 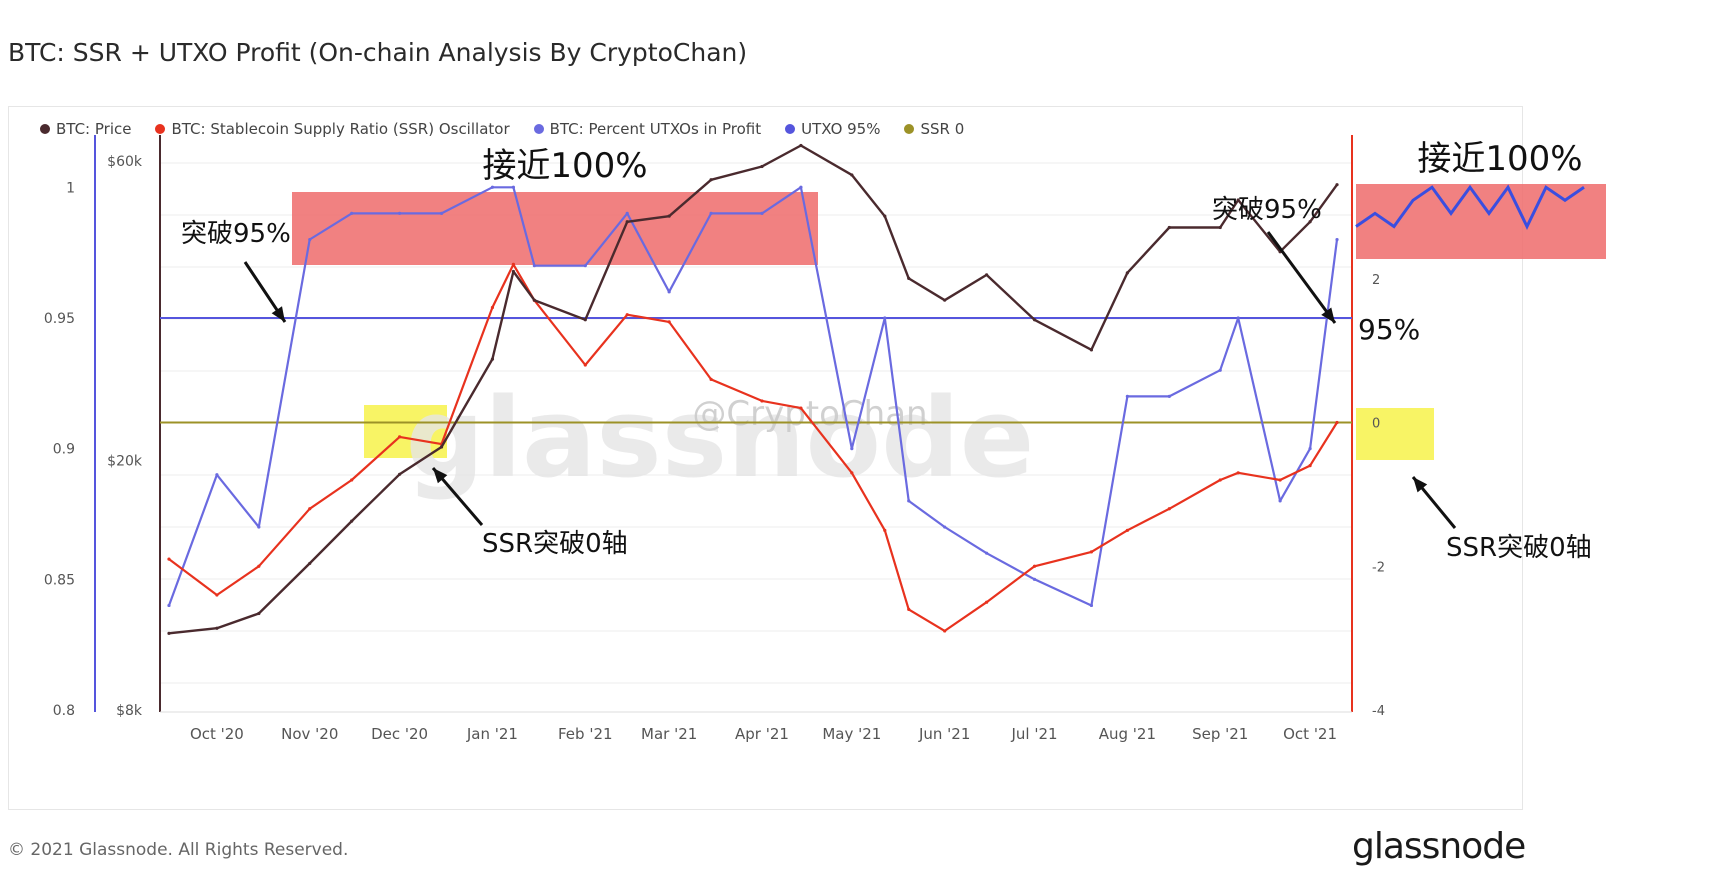 What do you see at coordinates (399, 734) in the screenshot?
I see `x-tick-label: Dec '20` at bounding box center [399, 734].